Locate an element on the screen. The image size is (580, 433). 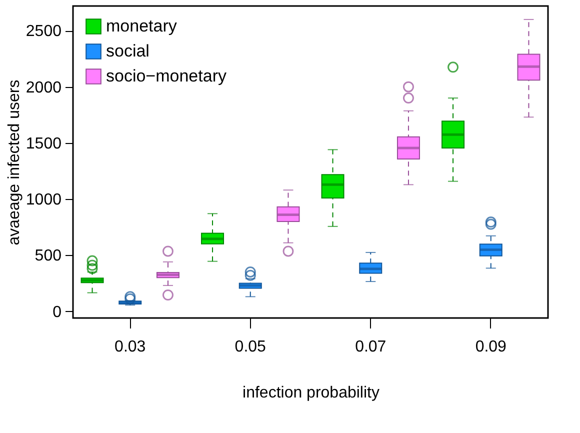
x-tick-label: 0.05 is located at coordinates (250, 347).